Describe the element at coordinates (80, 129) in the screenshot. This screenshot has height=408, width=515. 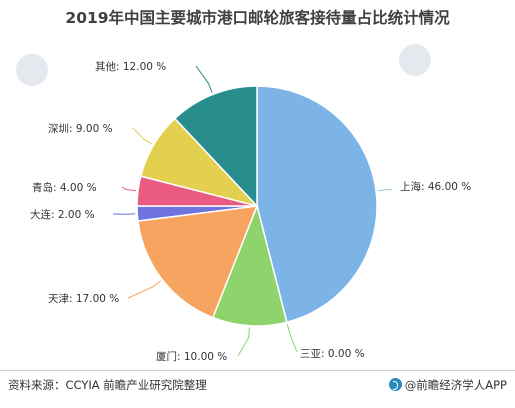
I see `slice-label-6: 深圳: 9.00 %` at that location.